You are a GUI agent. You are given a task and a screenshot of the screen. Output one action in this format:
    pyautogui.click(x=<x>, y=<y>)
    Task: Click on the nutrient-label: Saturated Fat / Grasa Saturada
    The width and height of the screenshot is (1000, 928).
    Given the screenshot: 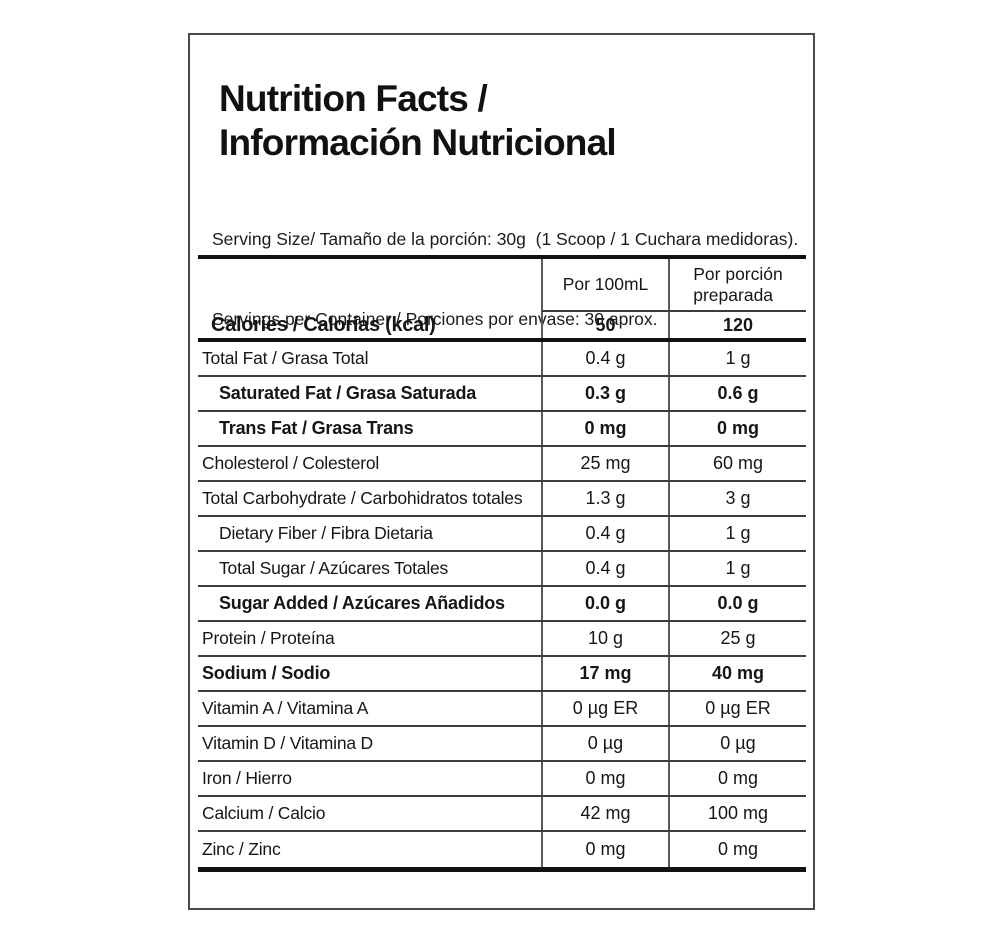 What is the action you would take?
    pyautogui.click(x=348, y=393)
    